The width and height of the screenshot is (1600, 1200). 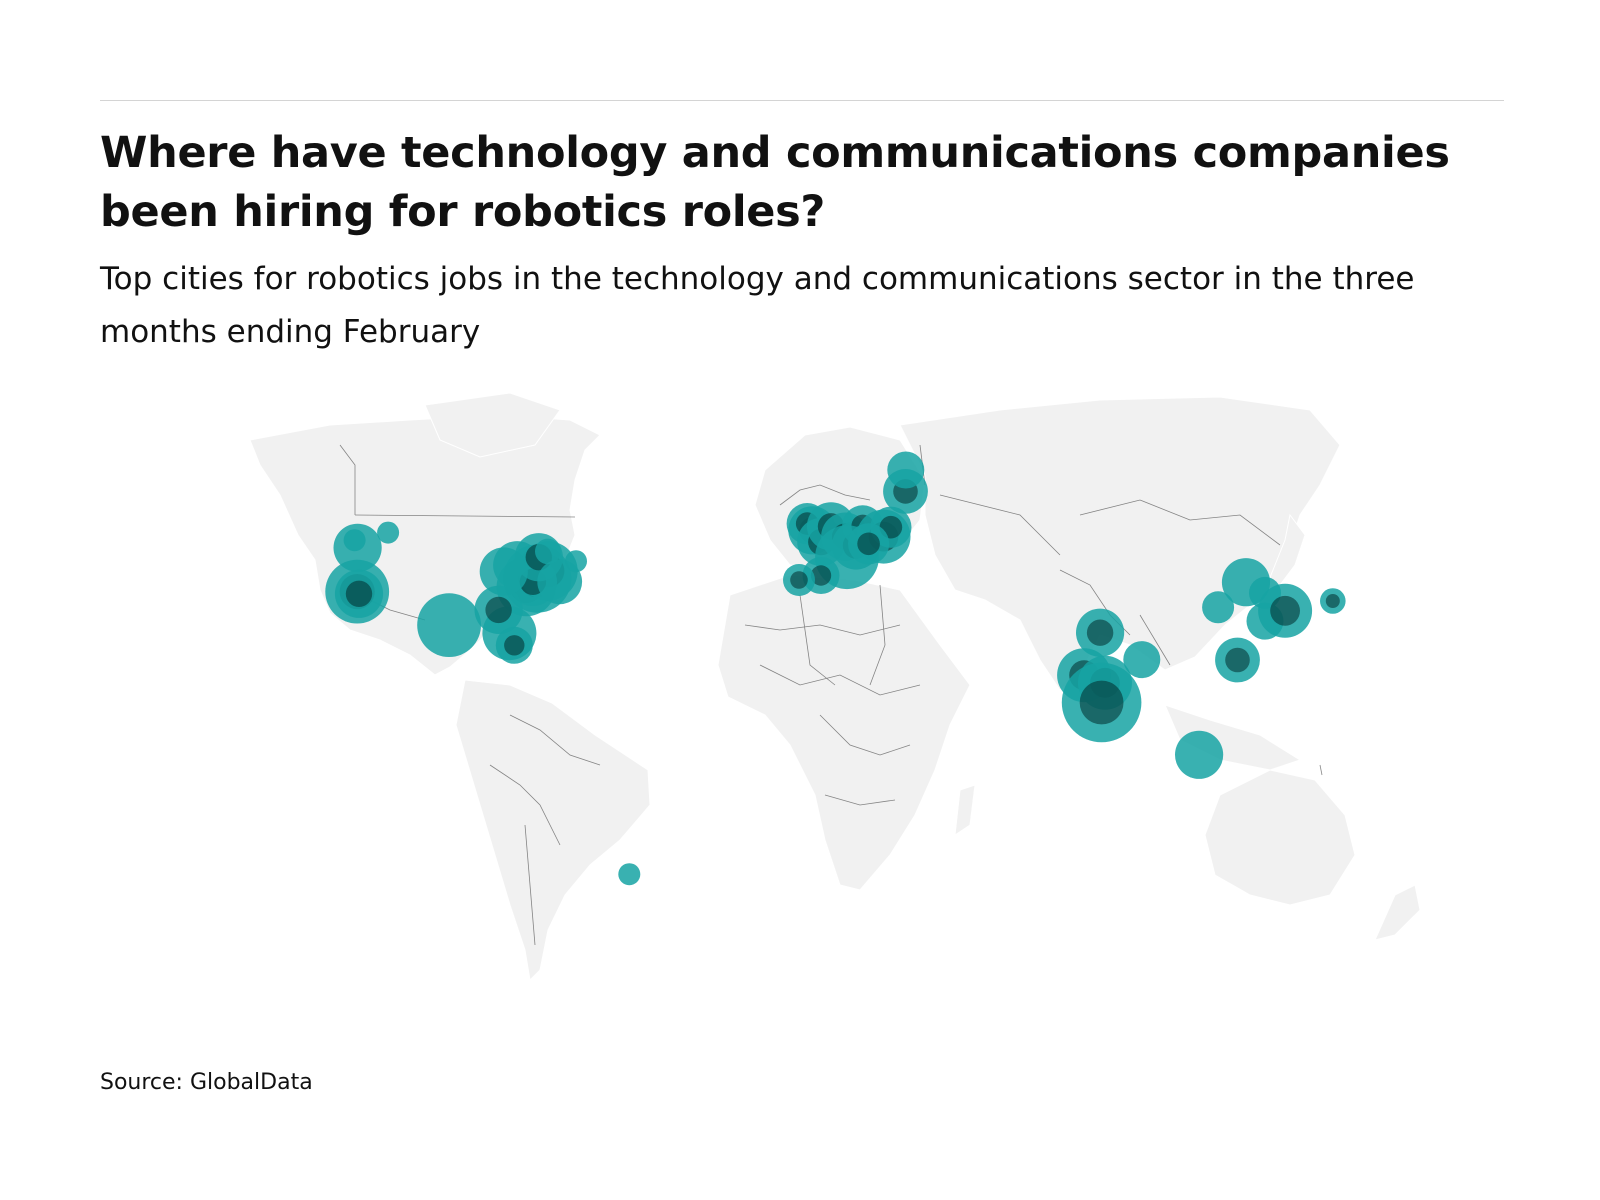 What do you see at coordinates (965, 810) in the screenshot?
I see `madagascar-landmass` at bounding box center [965, 810].